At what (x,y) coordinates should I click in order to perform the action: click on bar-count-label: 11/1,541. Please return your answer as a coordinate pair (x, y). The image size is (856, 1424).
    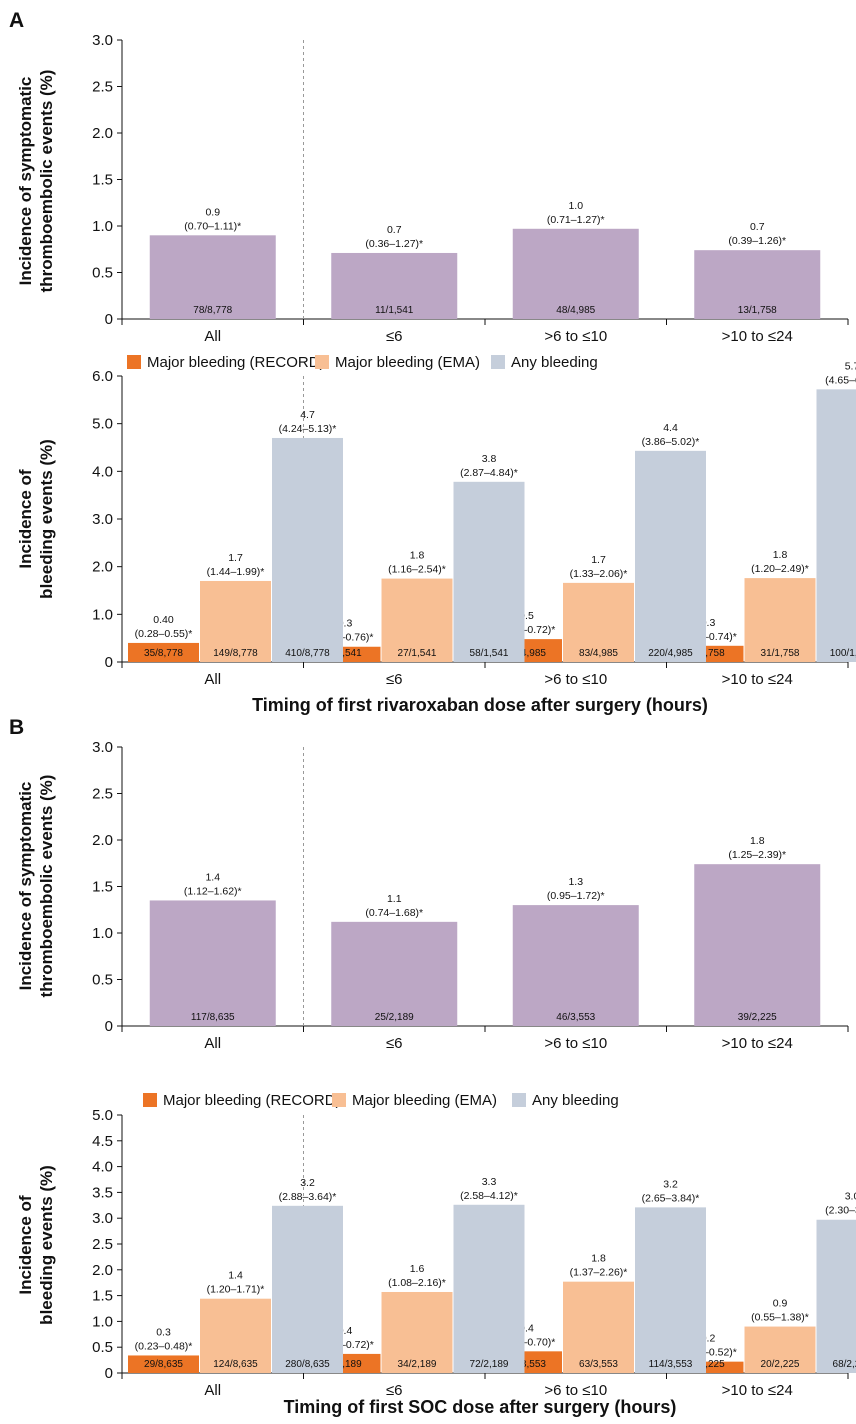
    Looking at the image, I should click on (394, 310).